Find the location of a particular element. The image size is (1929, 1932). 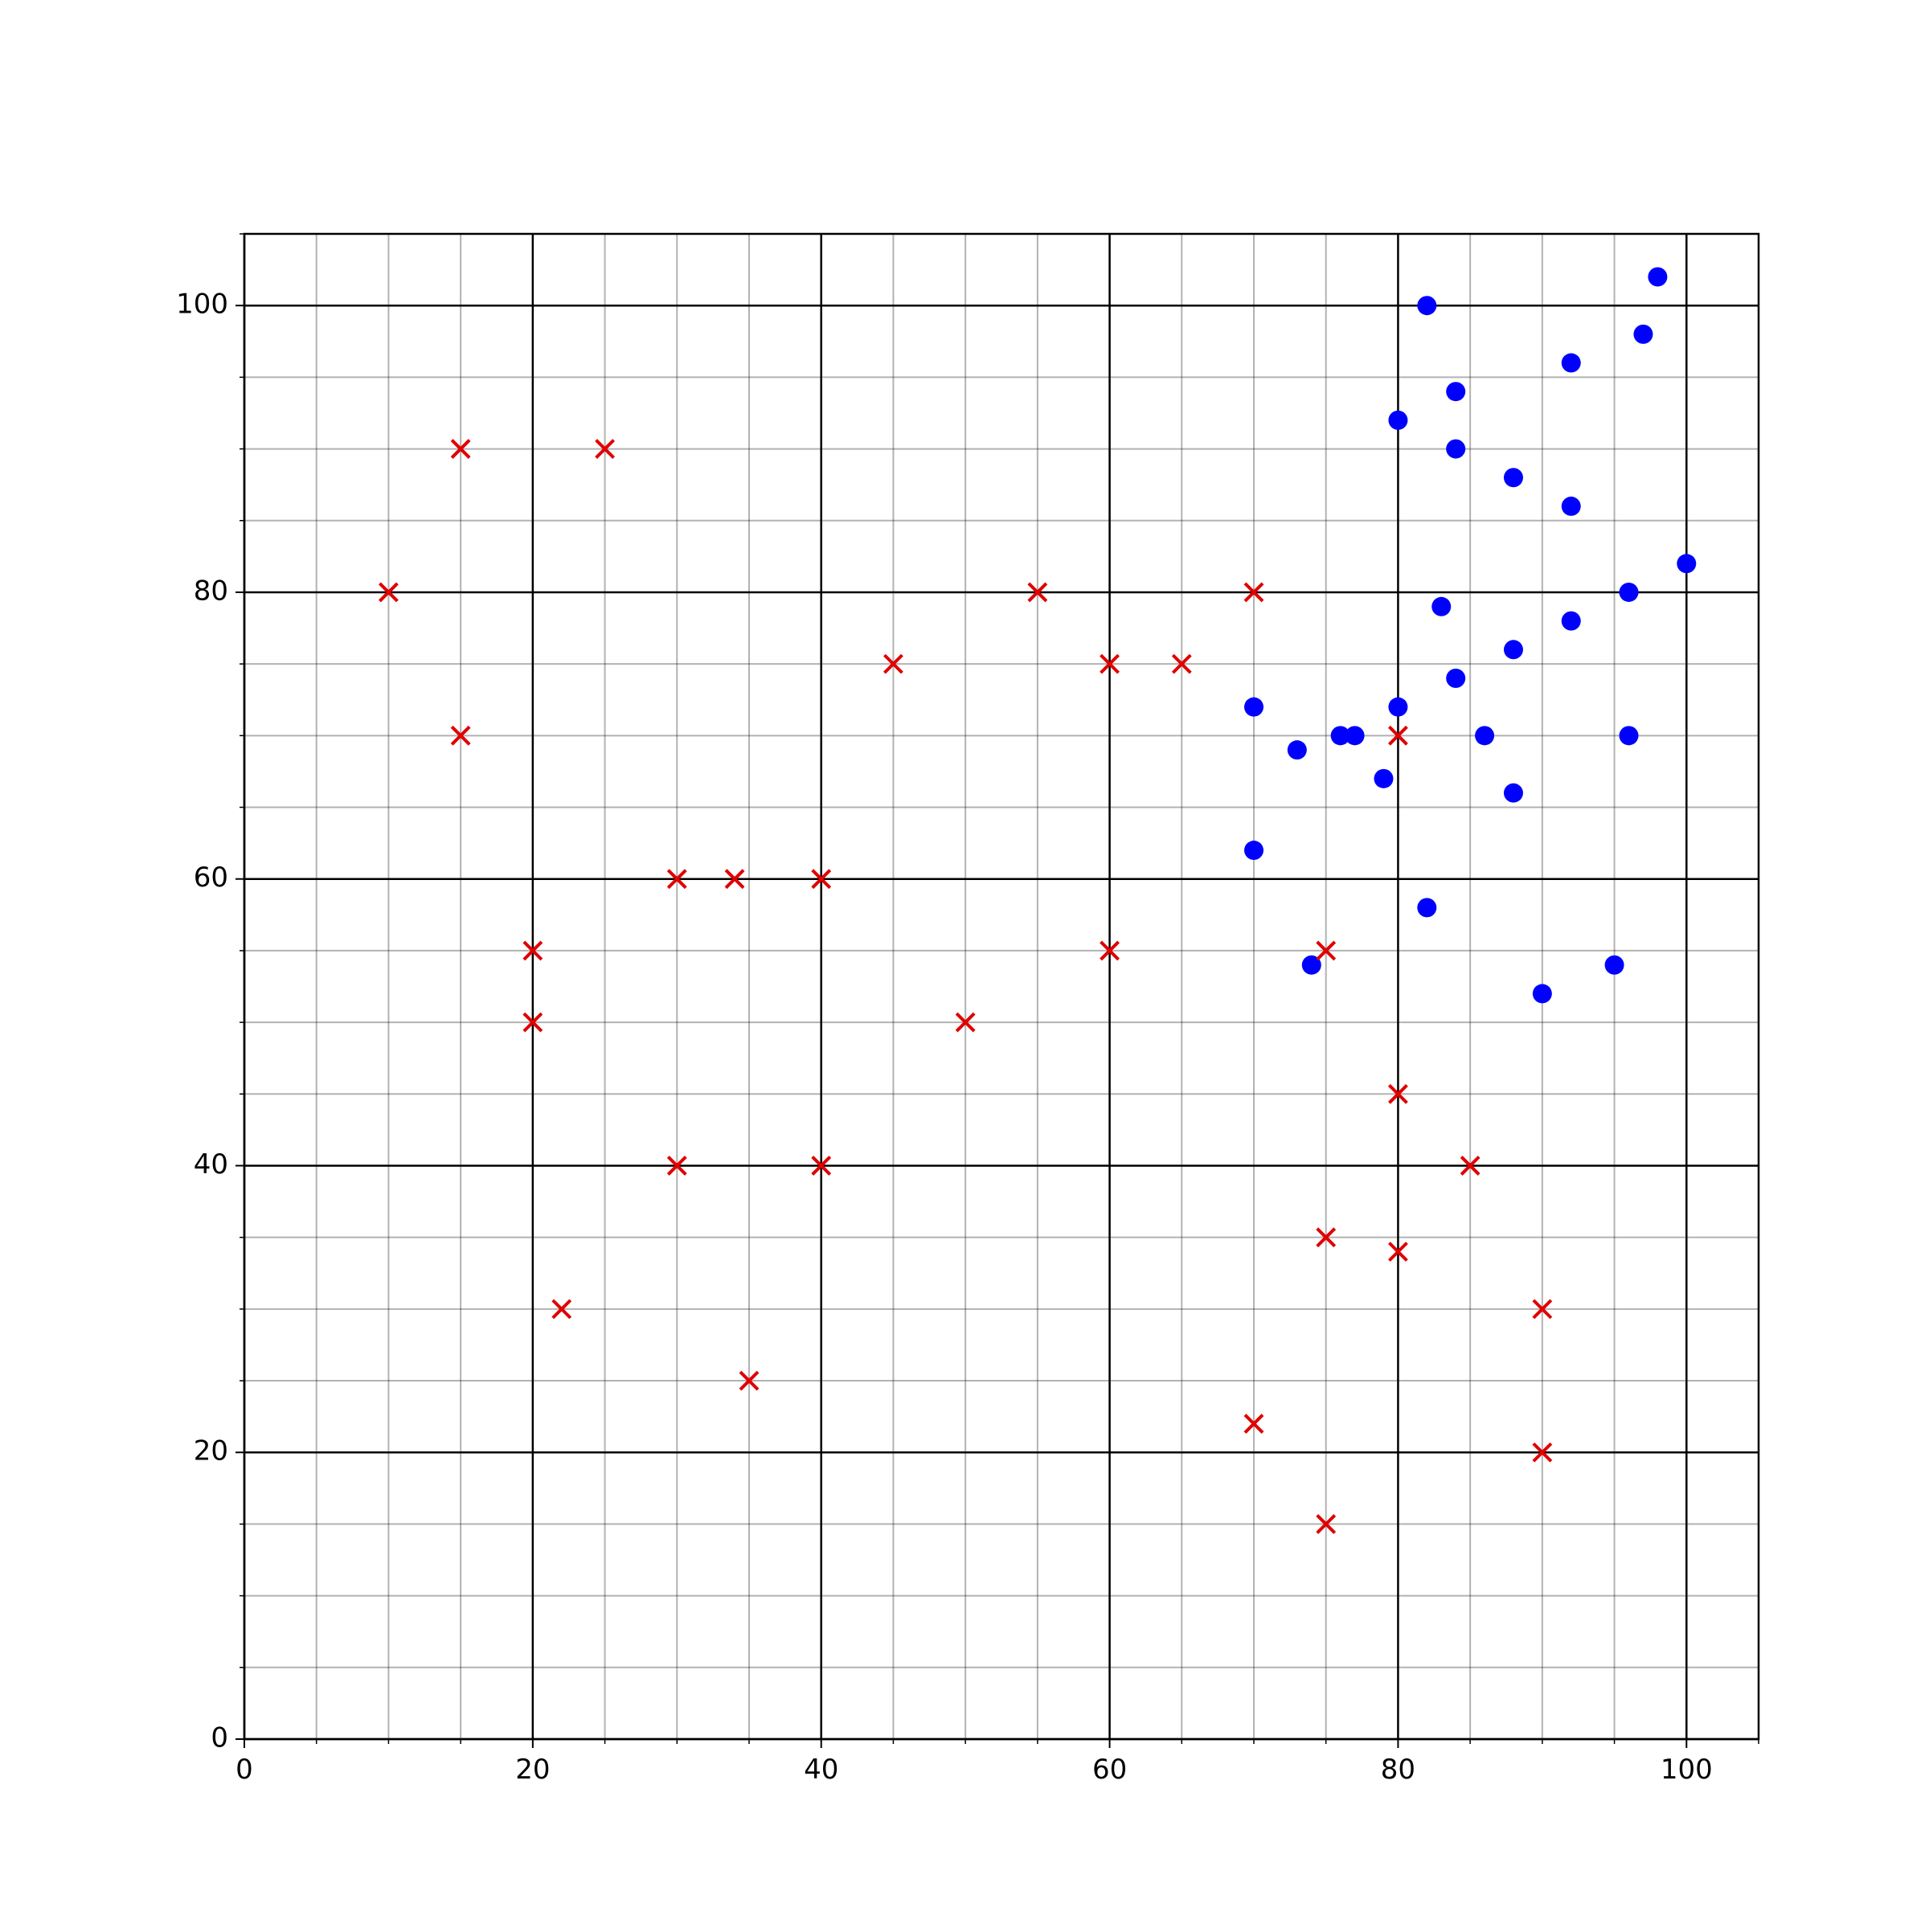

x-tick-label: 0 is located at coordinates (244, 1770).